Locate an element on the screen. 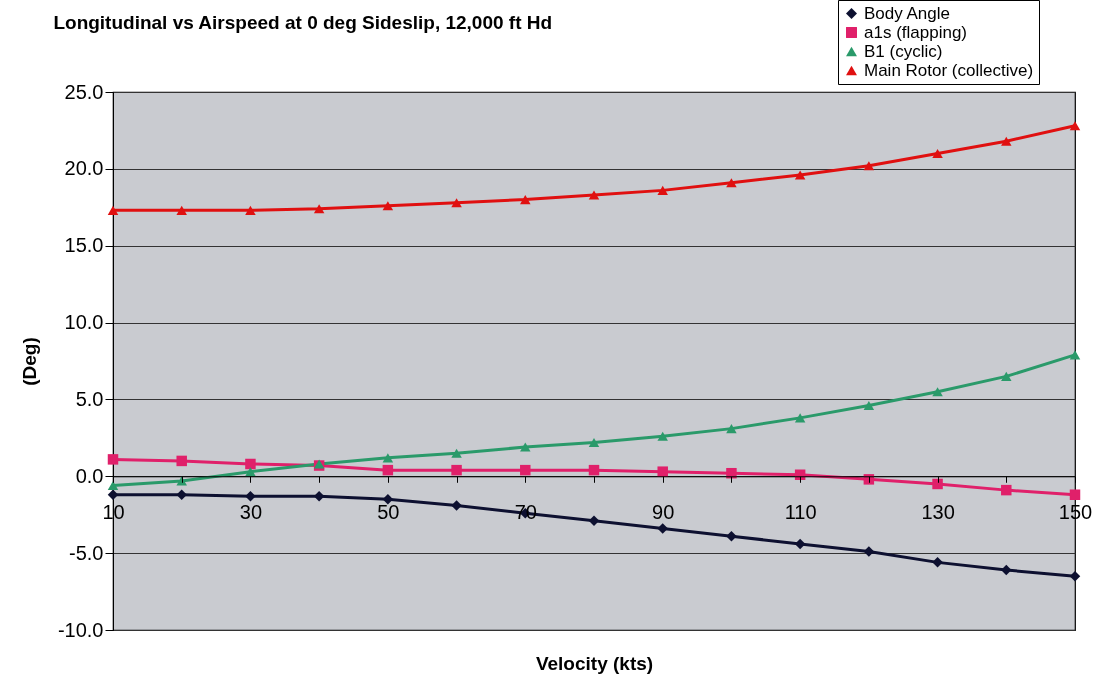 This screenshot has width=1110, height=692. y-axis-title: (Deg) is located at coordinates (29, 361).